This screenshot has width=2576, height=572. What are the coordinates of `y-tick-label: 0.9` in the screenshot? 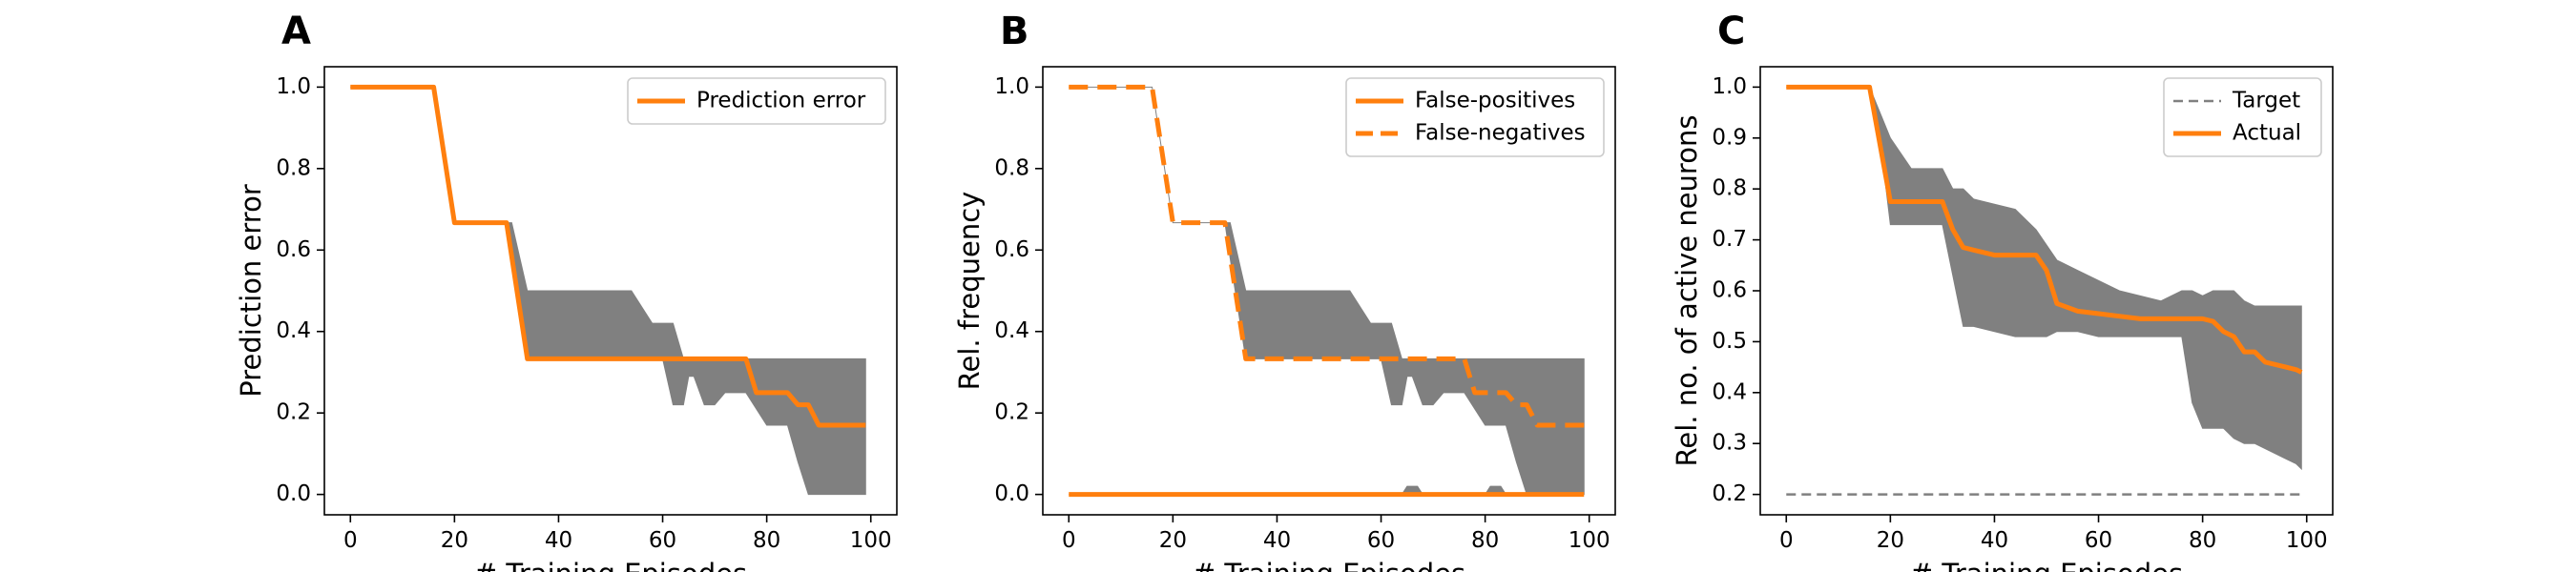 It's located at (1729, 137).